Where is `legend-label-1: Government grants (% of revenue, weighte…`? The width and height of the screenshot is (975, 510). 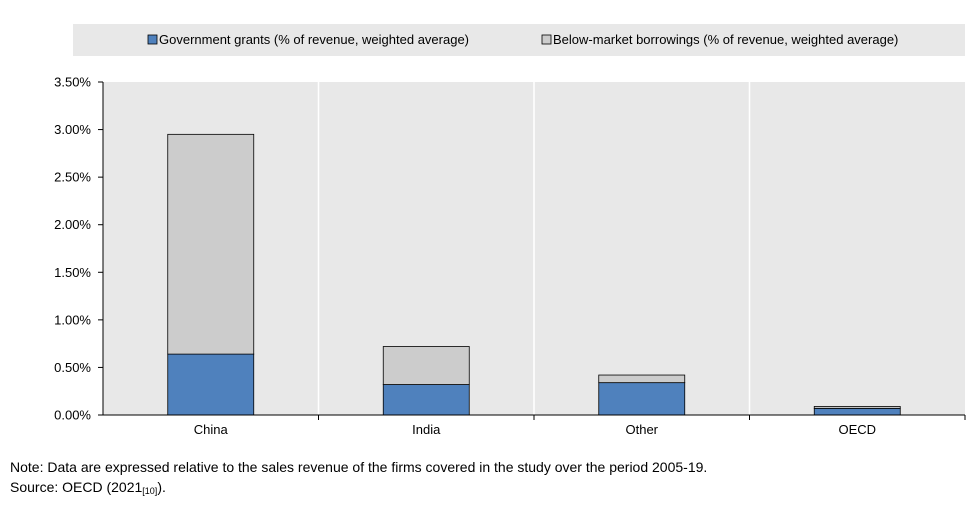
legend-label-1: Government grants (% of revenue, weighte… is located at coordinates (314, 39).